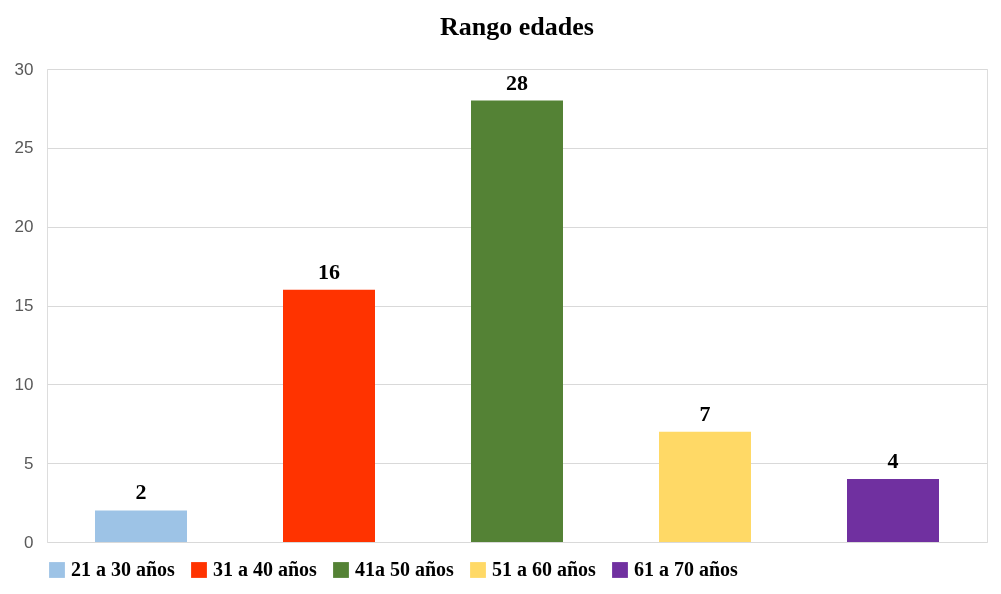 This screenshot has width=1001, height=594. Describe the element at coordinates (24, 305) in the screenshot. I see `y-tick-label: 15` at that location.